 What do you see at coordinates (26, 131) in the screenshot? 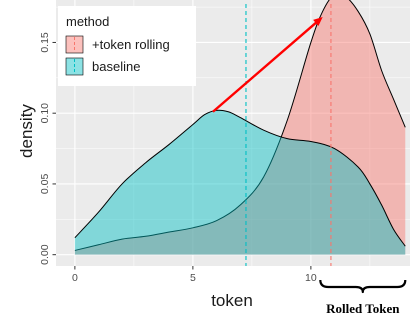
I see `y-axis-title: density` at bounding box center [26, 131].